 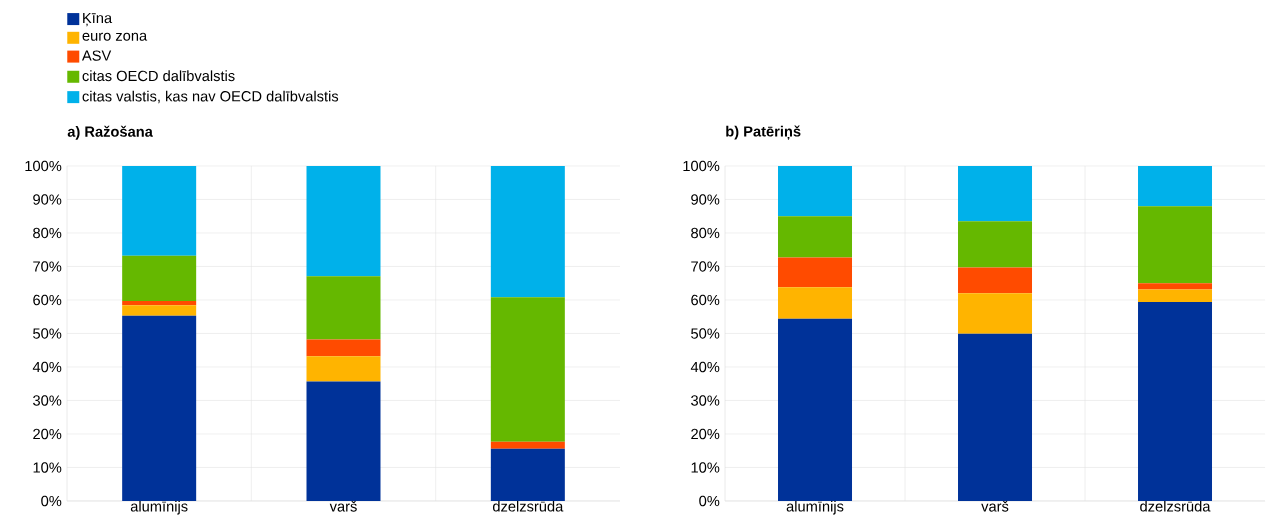 What do you see at coordinates (110, 132) in the screenshot?
I see `chart-title: a) Ražošana` at bounding box center [110, 132].